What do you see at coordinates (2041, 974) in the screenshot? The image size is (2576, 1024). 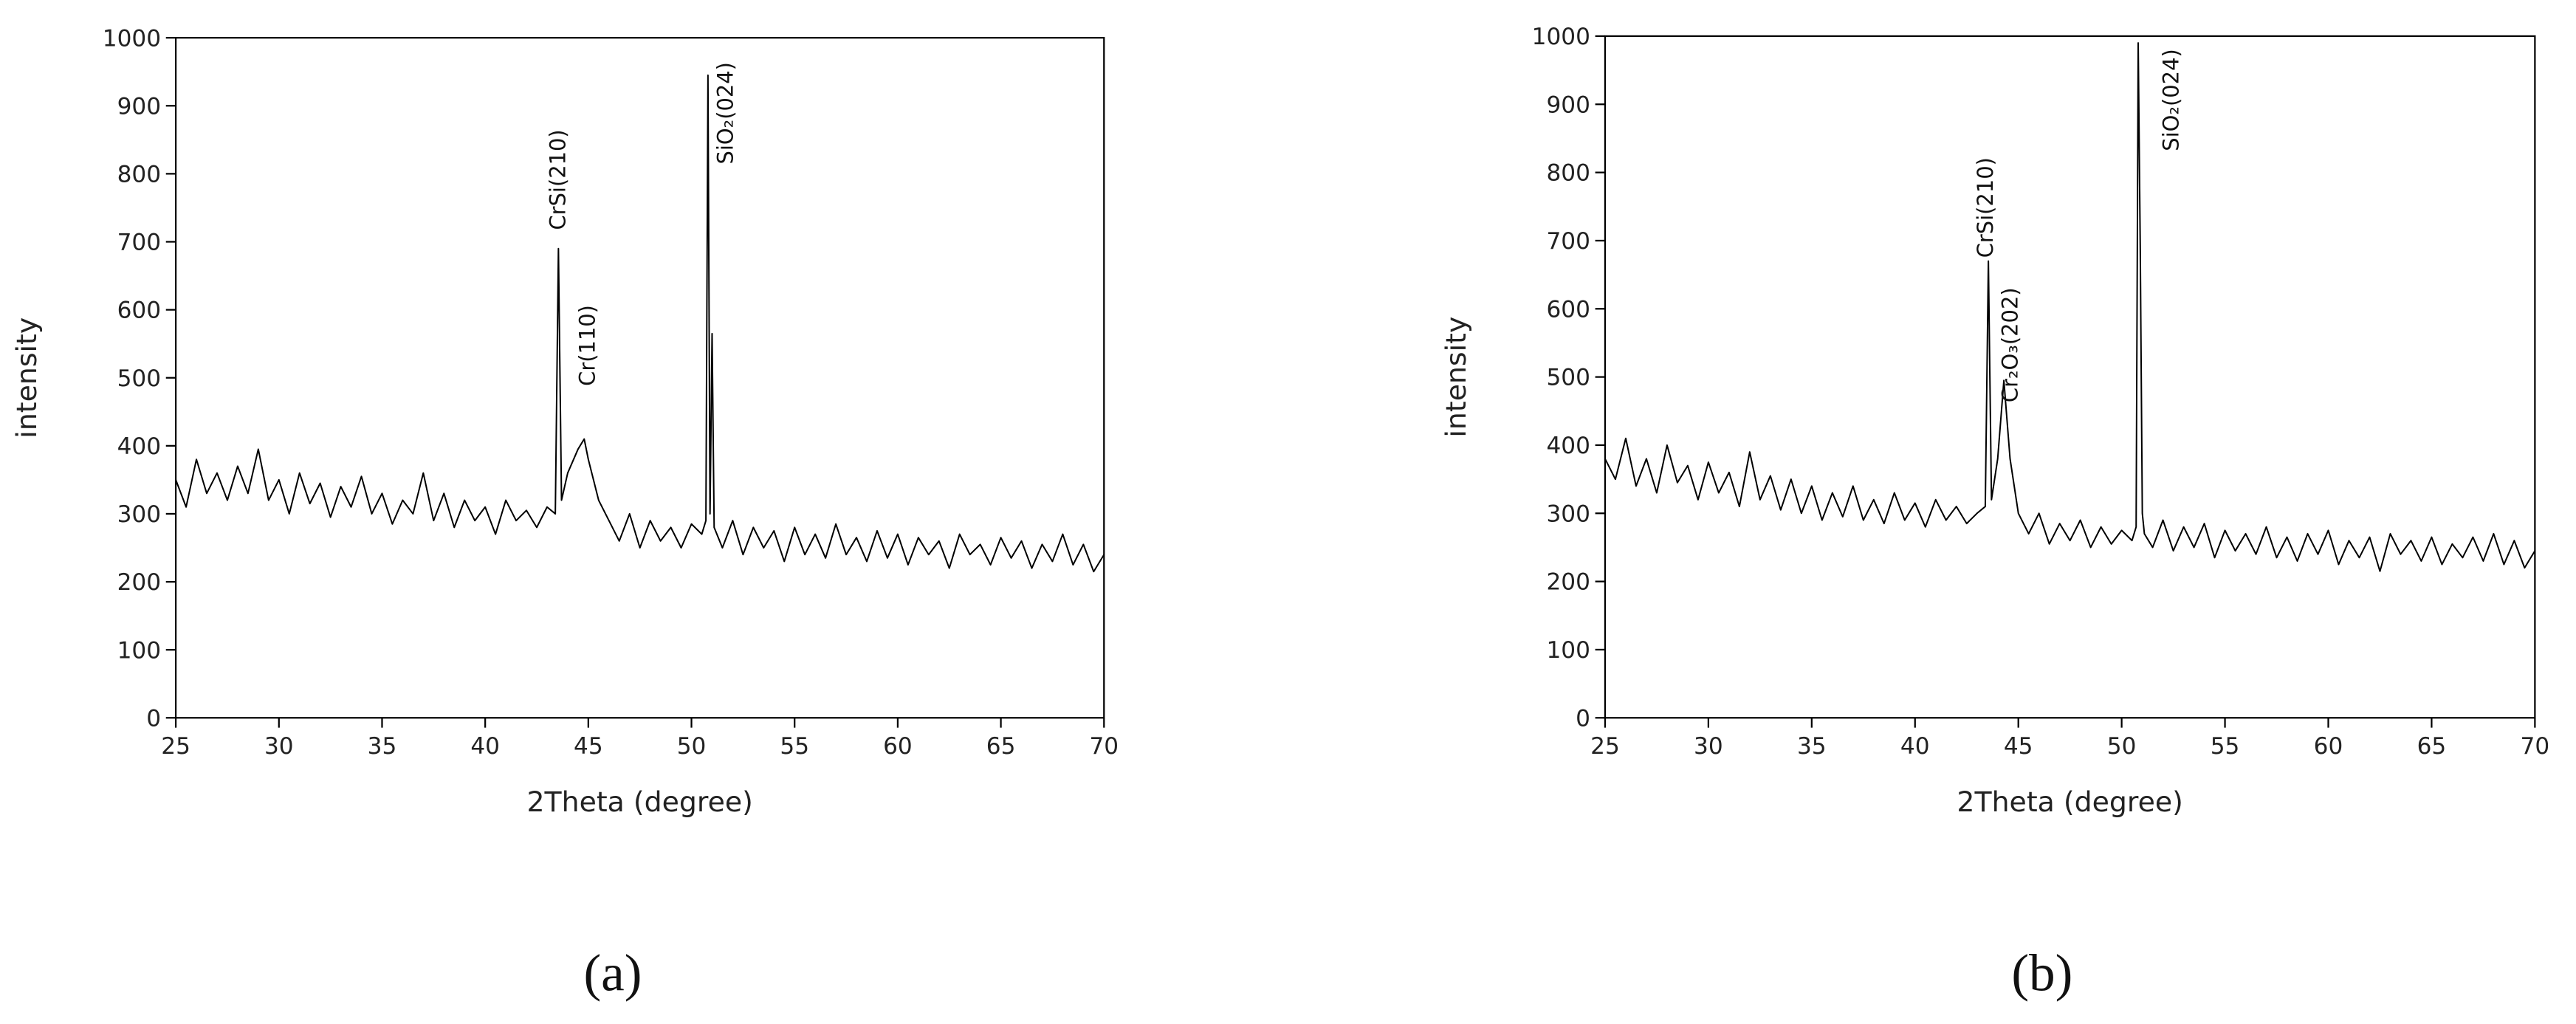 I see `panel-label: (b)` at bounding box center [2041, 974].